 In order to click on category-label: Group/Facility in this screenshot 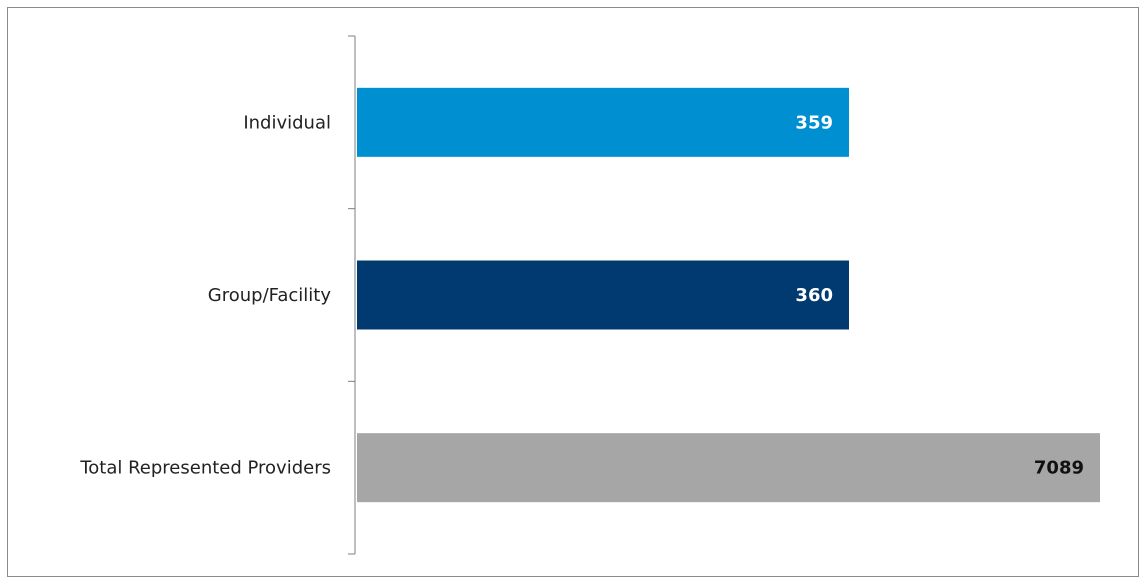, I will do `click(270, 295)`.